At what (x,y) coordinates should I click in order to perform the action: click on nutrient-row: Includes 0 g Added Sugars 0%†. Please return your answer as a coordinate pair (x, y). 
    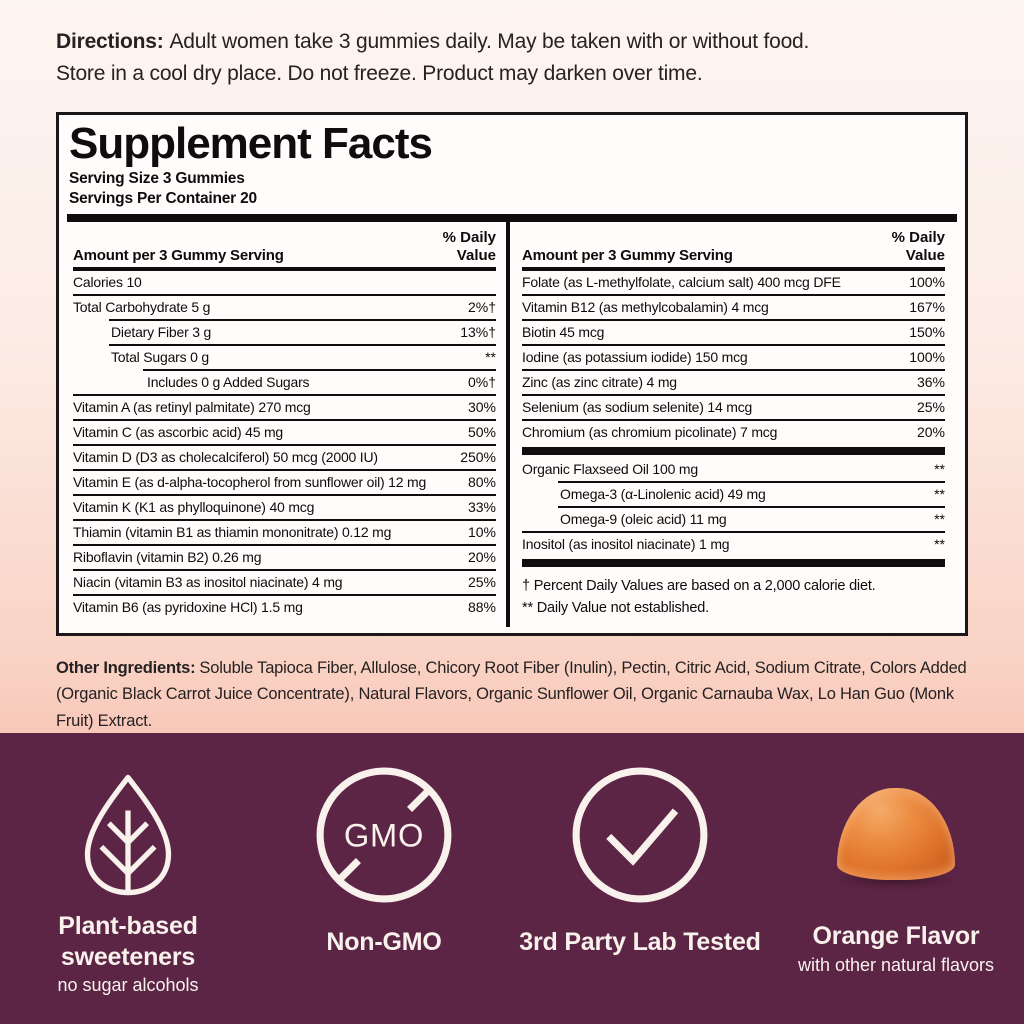
    Looking at the image, I should click on (284, 382).